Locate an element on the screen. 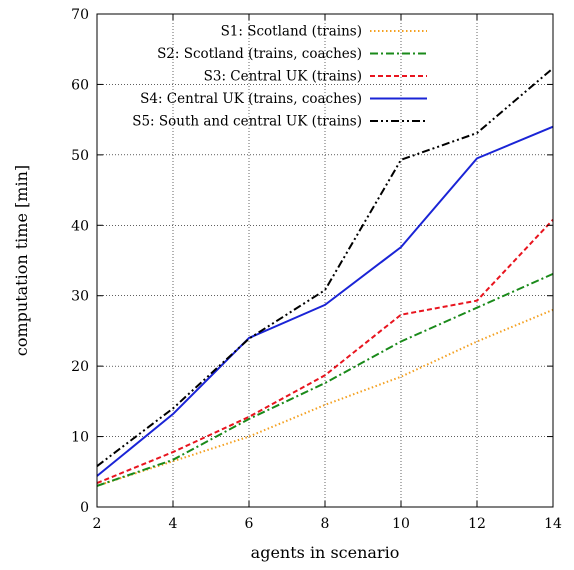  legend-label-s1: S1: Scotland (trains) is located at coordinates (291, 32).